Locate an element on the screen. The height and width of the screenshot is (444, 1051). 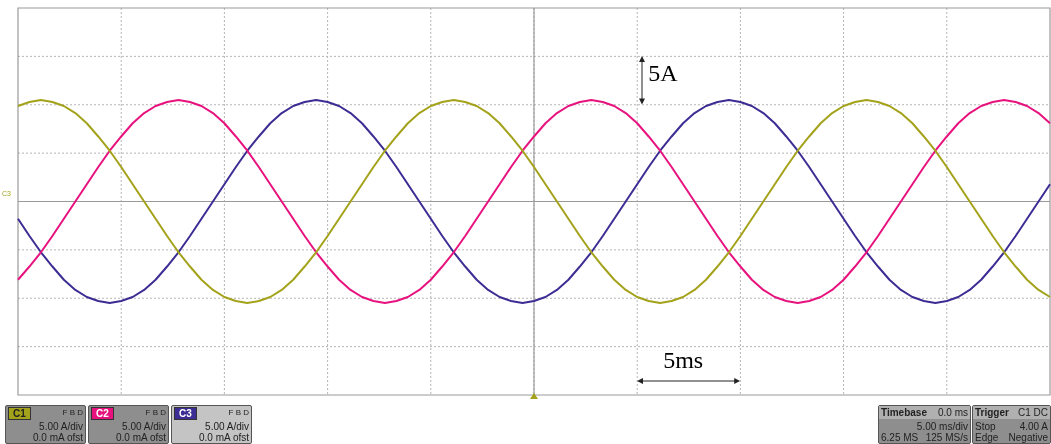
text: Timebase is located at coordinates (904, 412).